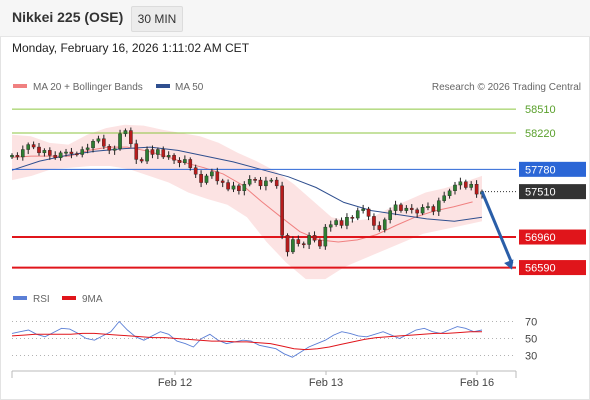 The image size is (590, 400). I want to click on level-label-58510: 58510, so click(540, 110).